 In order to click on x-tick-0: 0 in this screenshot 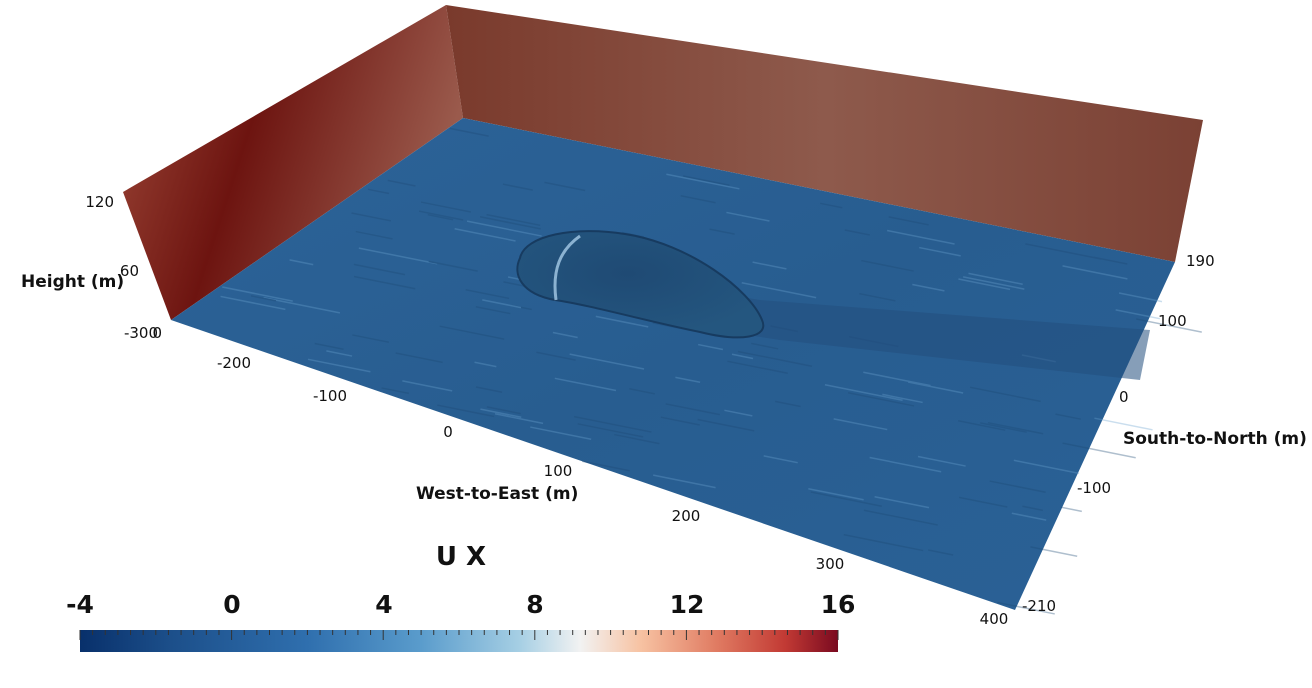, I will do `click(448, 432)`.